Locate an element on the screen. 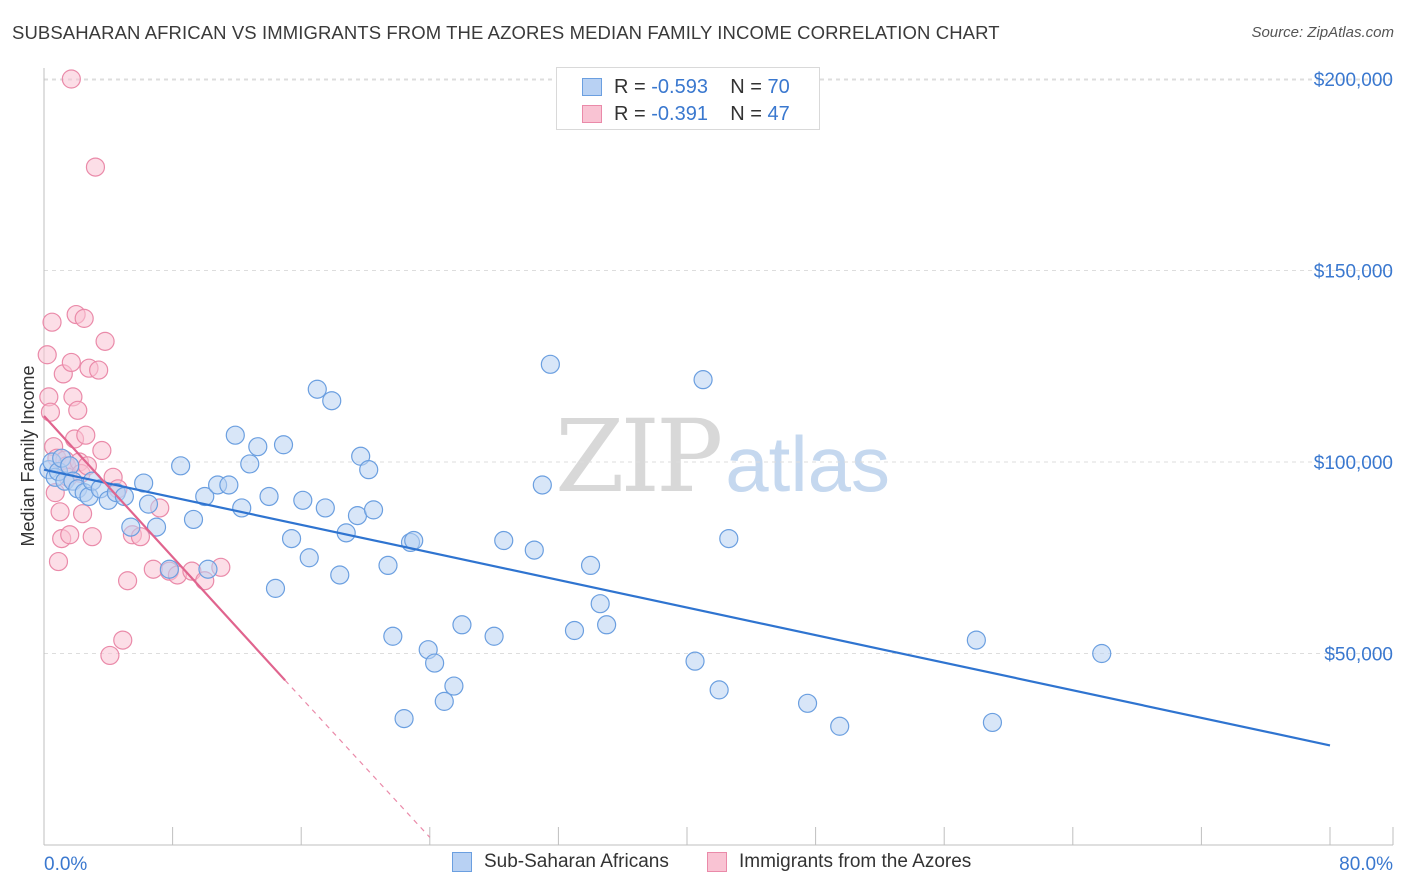  x-tick-label: 0.0% is located at coordinates (65, 864).